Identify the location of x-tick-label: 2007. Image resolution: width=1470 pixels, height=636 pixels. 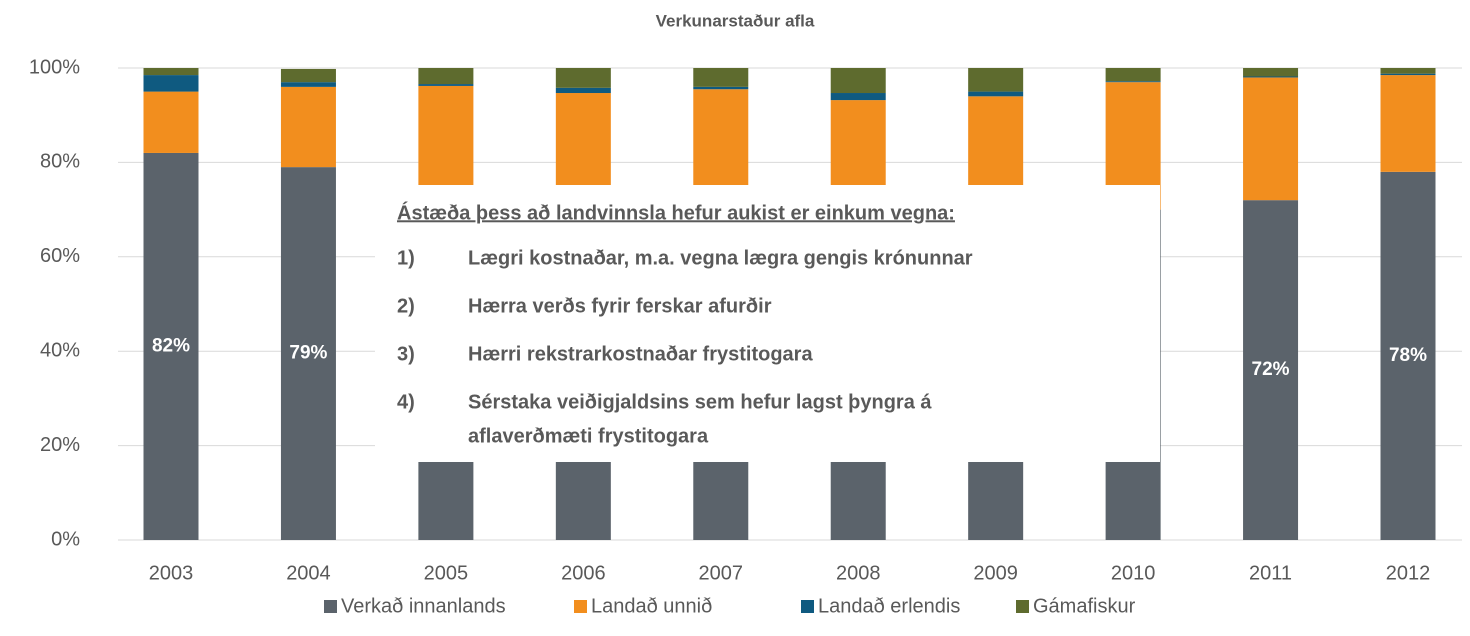
(721, 573).